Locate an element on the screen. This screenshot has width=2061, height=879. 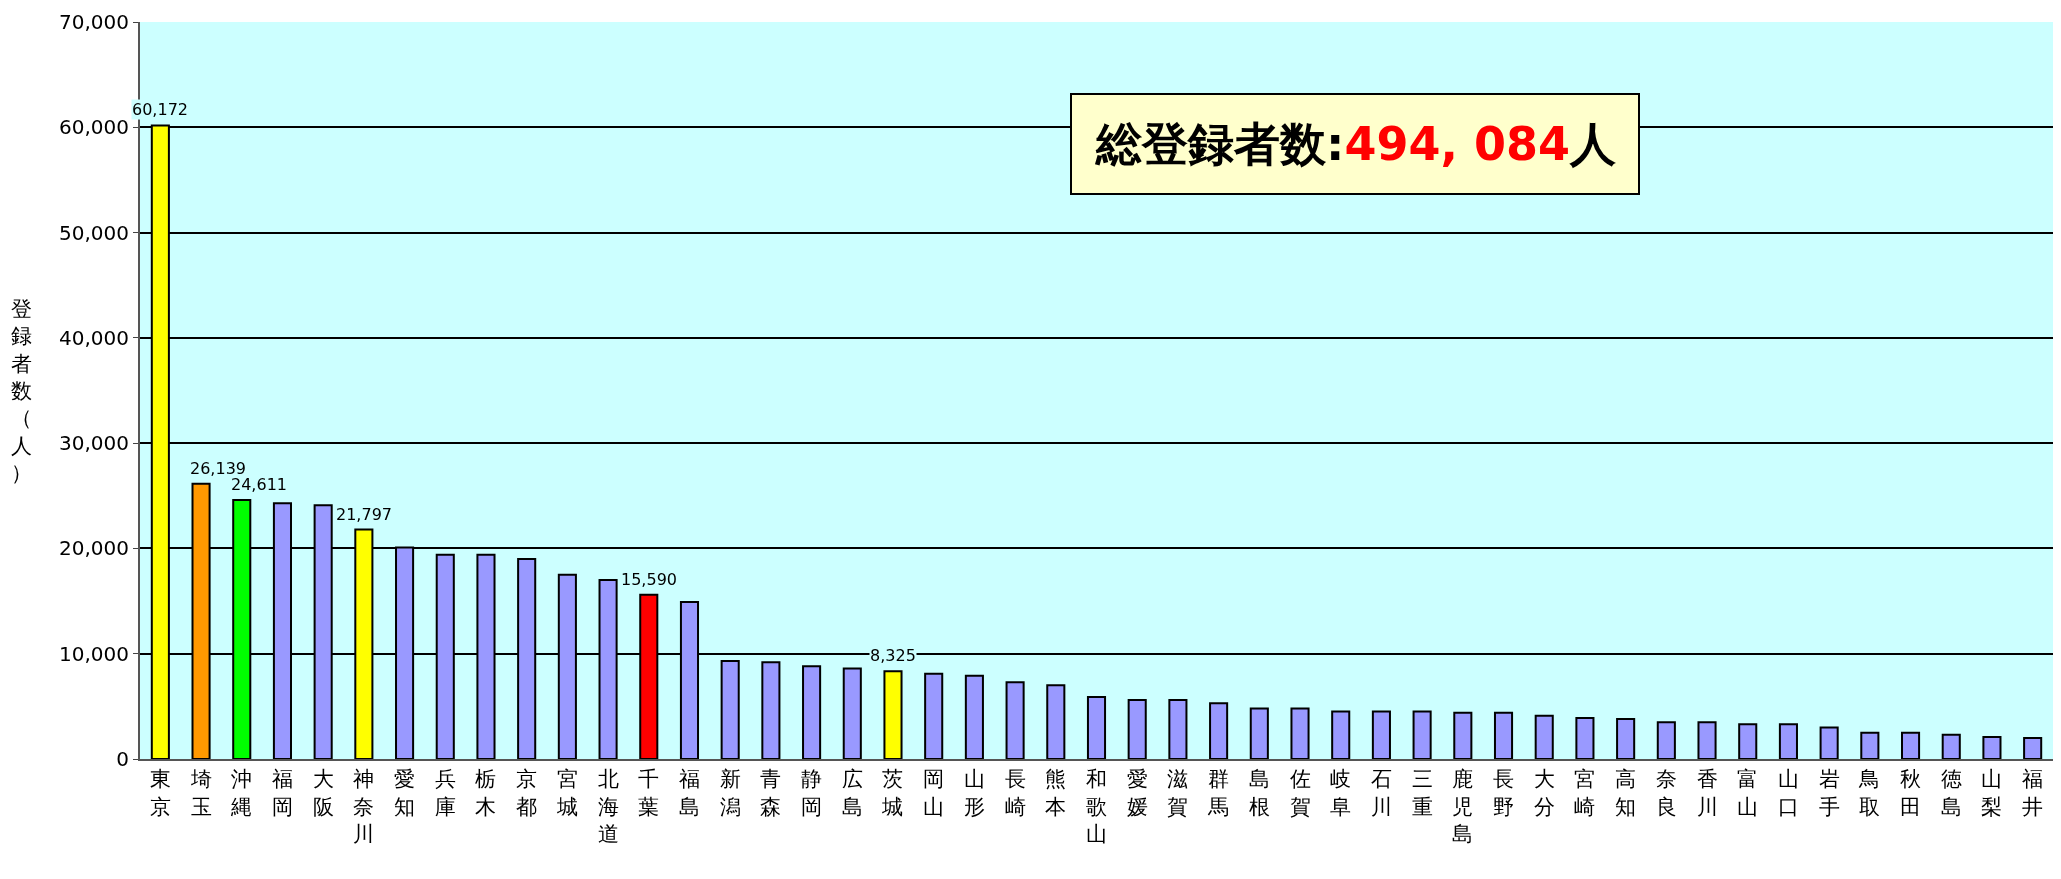
x-tick-label: 岐阜 is located at coordinates (1341, 793).